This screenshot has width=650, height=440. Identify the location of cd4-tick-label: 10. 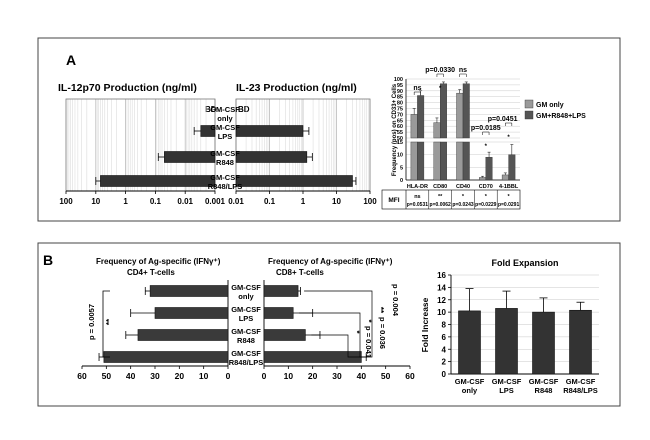
(204, 376).